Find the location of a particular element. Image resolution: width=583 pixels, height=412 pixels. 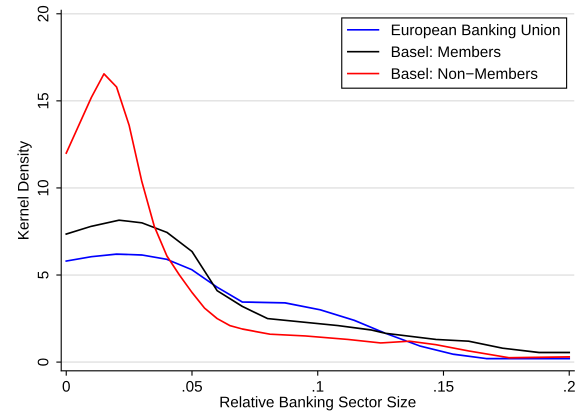

x-axis-title: Relative Banking Sector Size is located at coordinates (318, 403).